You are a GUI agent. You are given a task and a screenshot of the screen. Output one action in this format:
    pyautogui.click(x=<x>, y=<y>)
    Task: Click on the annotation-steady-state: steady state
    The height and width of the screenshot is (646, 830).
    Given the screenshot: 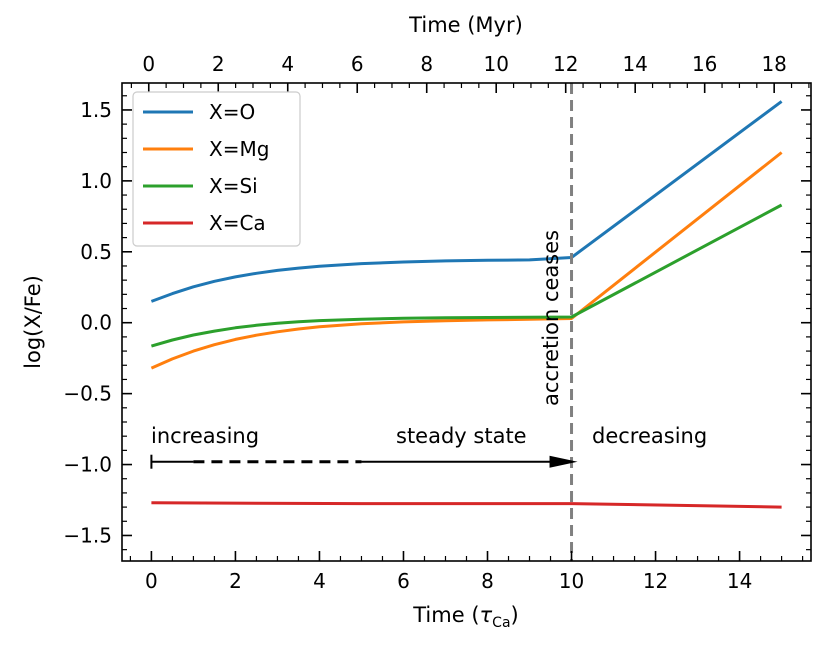 What is the action you would take?
    pyautogui.click(x=461, y=436)
    